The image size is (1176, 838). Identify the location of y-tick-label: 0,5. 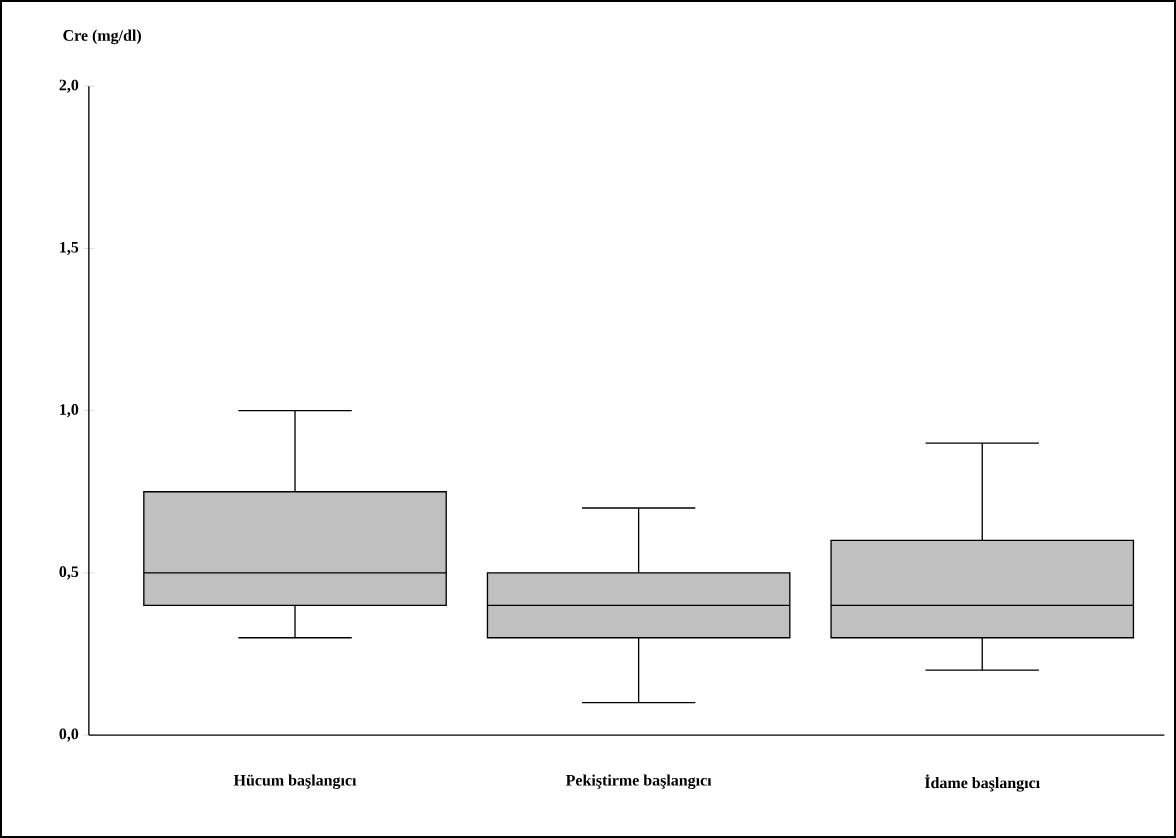
(69, 573).